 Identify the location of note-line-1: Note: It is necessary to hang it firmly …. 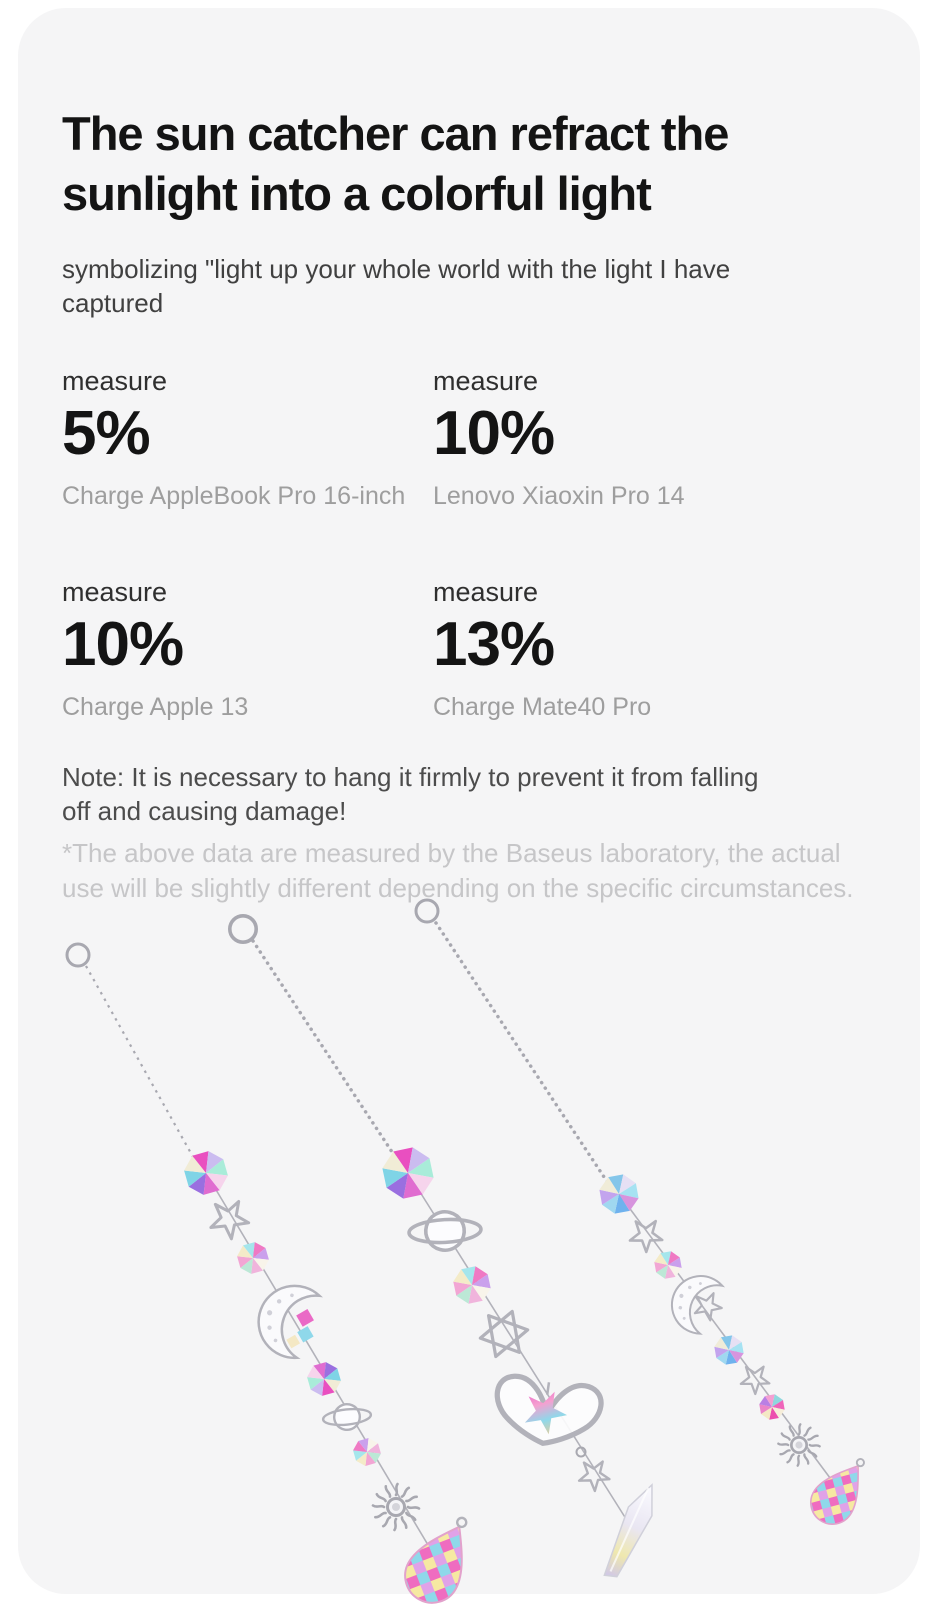
(410, 777).